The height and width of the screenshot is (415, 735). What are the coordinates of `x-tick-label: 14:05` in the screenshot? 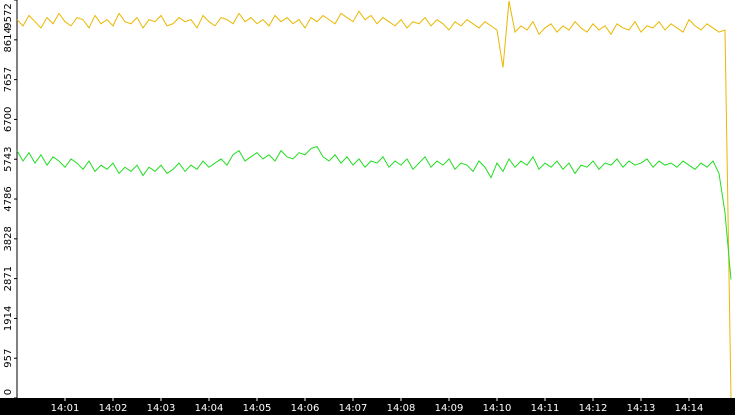 It's located at (257, 408).